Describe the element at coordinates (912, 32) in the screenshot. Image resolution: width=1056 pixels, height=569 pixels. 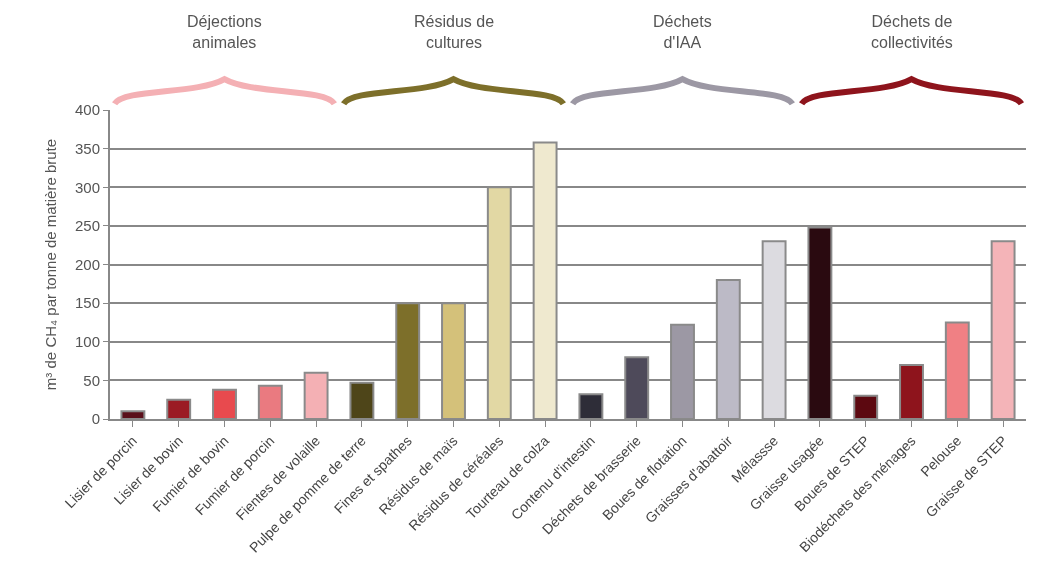
I see `text: Déchets de collectivités` at that location.